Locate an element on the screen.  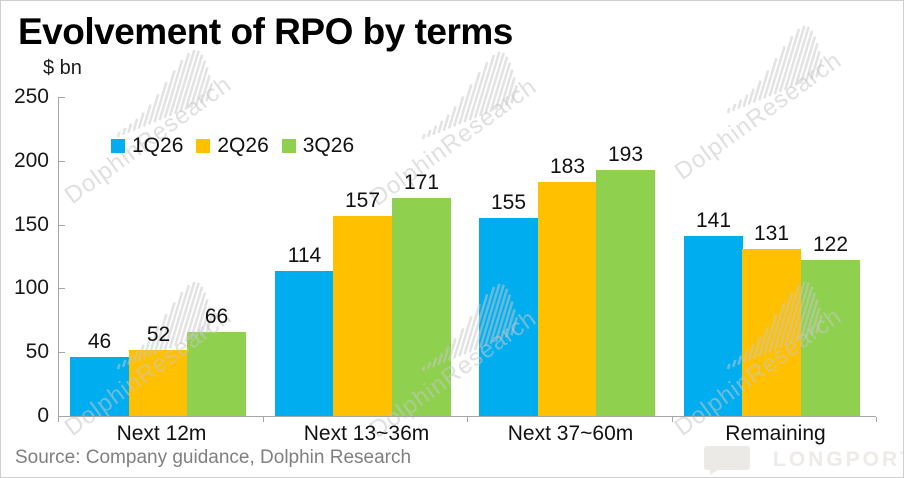
bar-2Q26-next-37-60m is located at coordinates (567, 299).